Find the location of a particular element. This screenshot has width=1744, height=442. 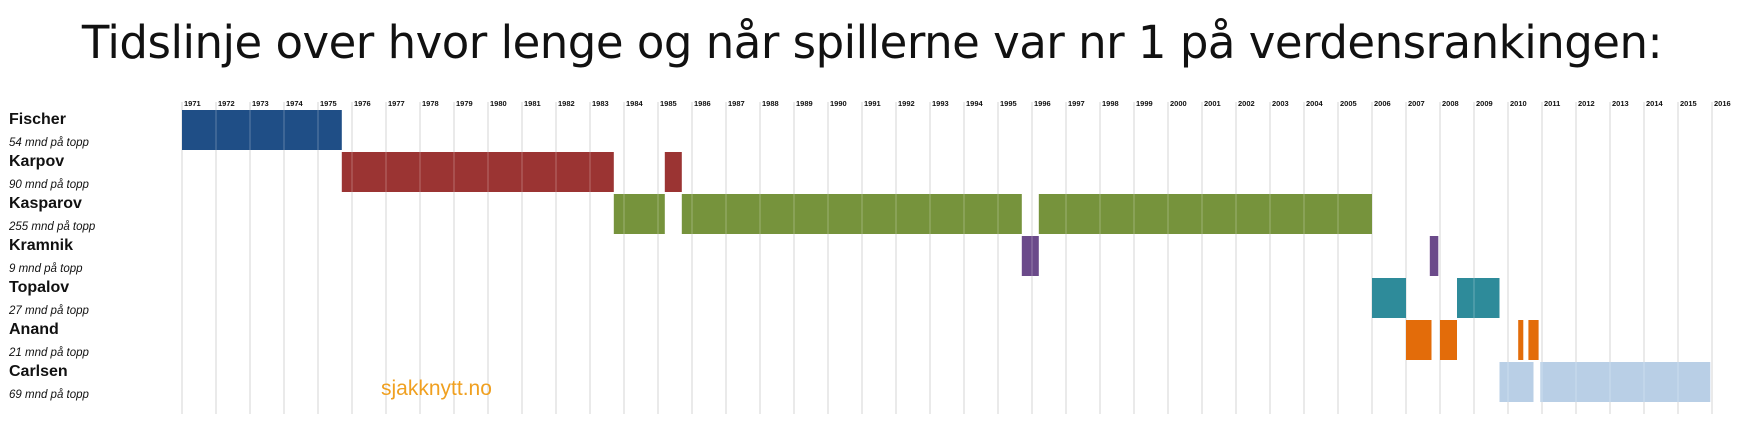

year-tick-label: 1982 is located at coordinates (566, 103).